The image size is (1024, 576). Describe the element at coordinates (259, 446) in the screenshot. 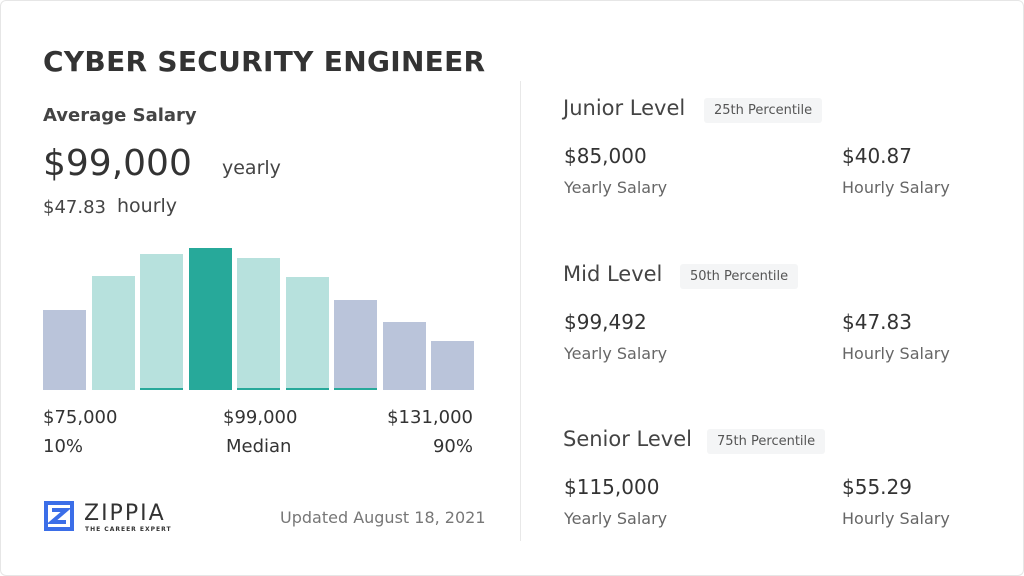

I see `median-label: Median` at that location.